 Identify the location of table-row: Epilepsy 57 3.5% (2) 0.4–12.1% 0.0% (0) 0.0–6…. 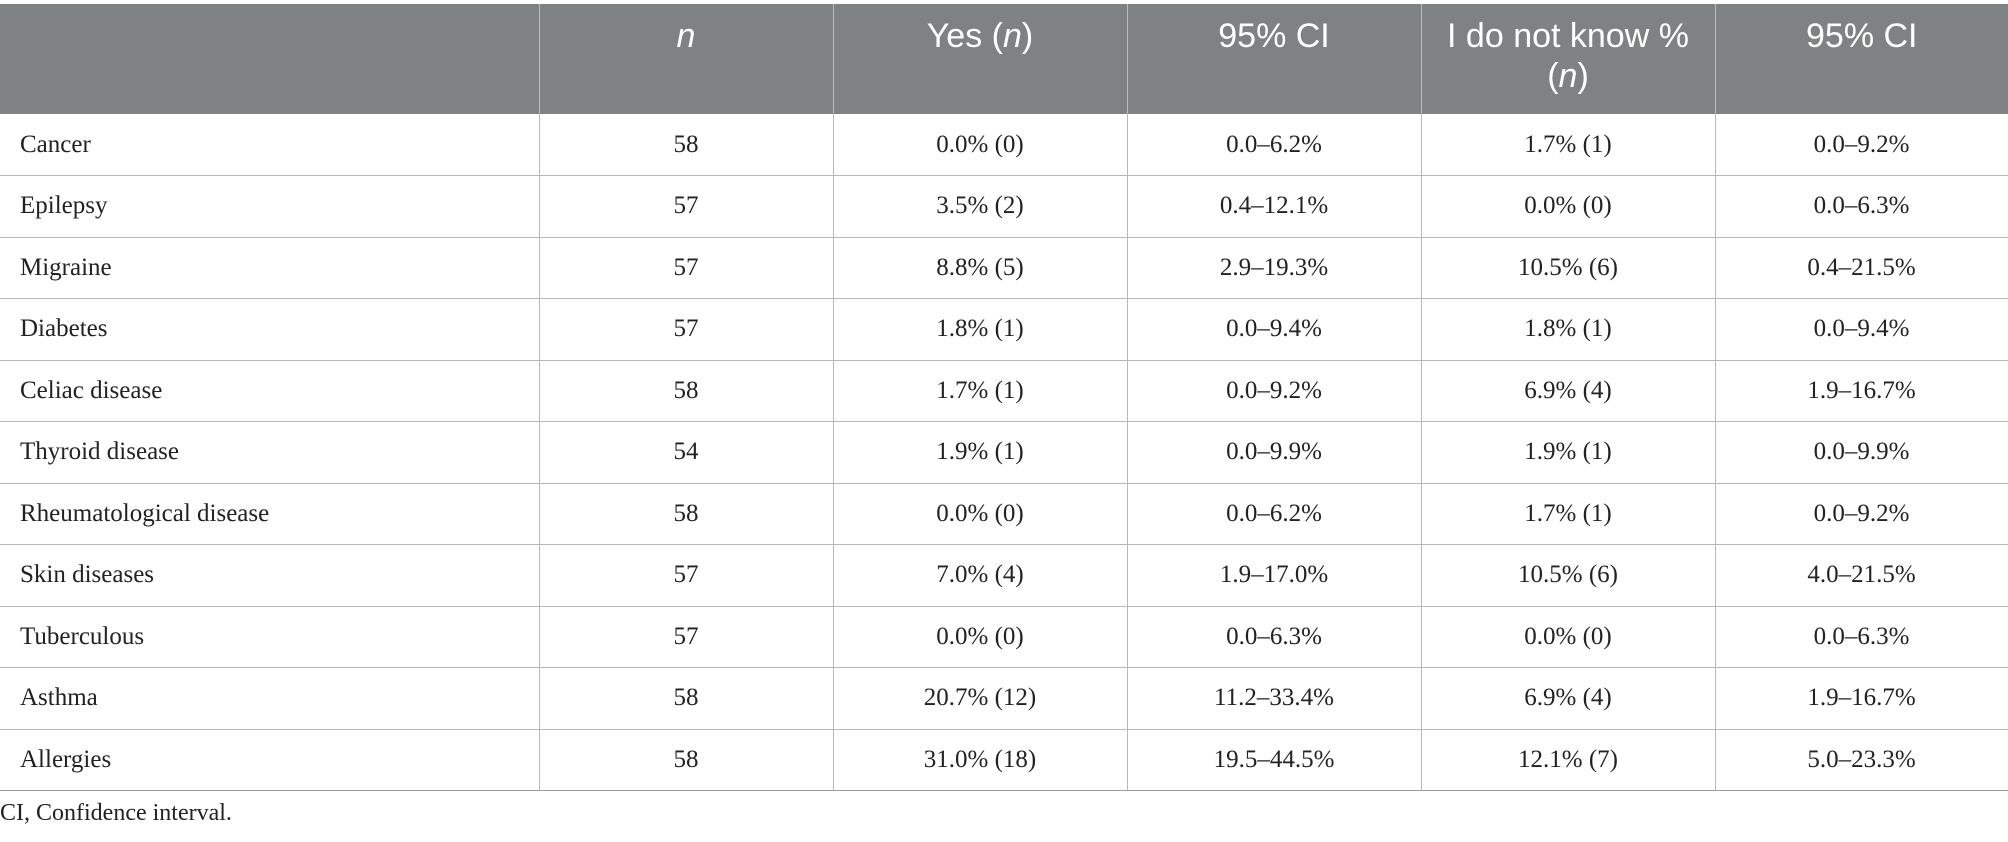
(1004, 206).